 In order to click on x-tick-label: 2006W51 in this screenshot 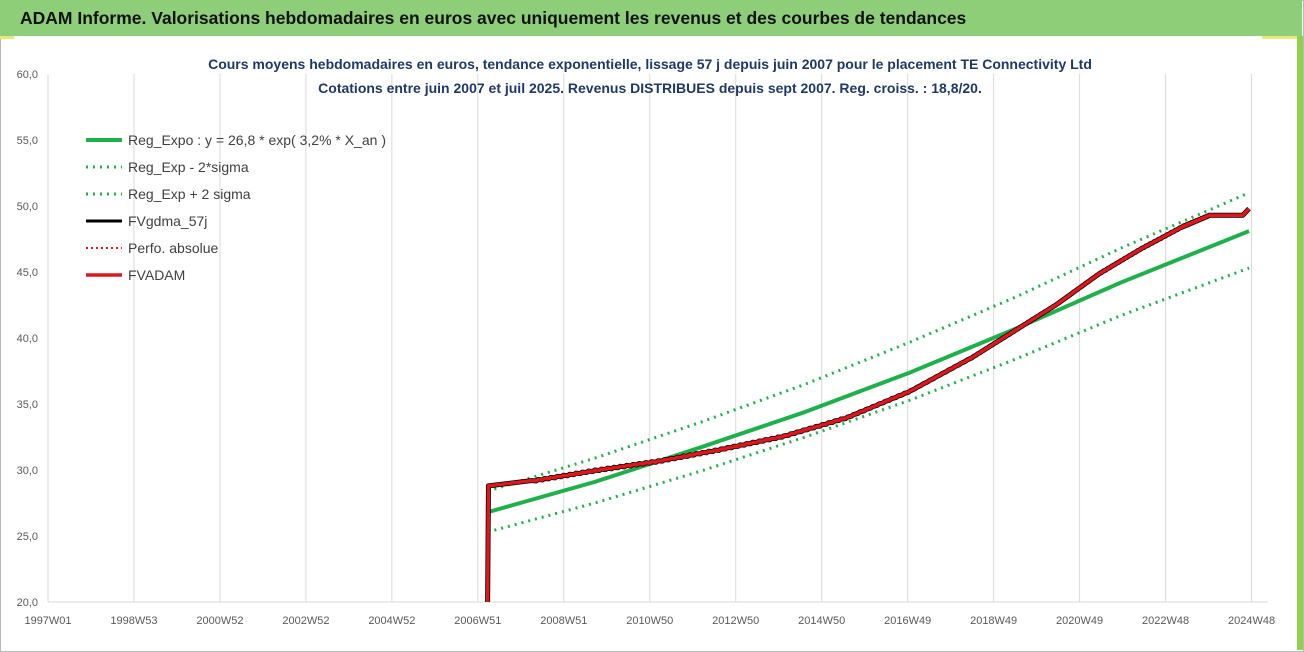, I will do `click(477, 621)`.